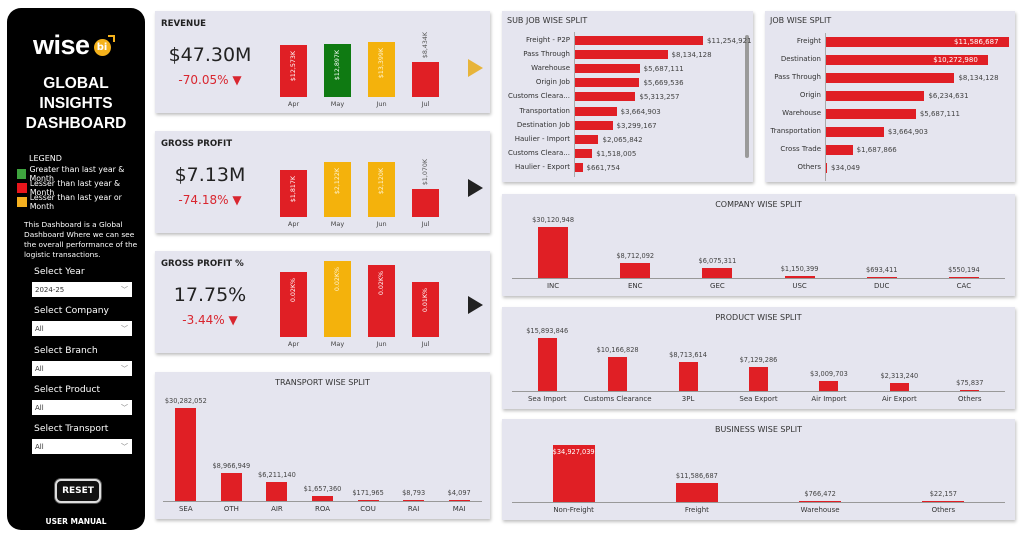 The height and width of the screenshot is (538, 1024). Describe the element at coordinates (573, 452) in the screenshot. I see `bar-value-label: $34,927,039` at that location.